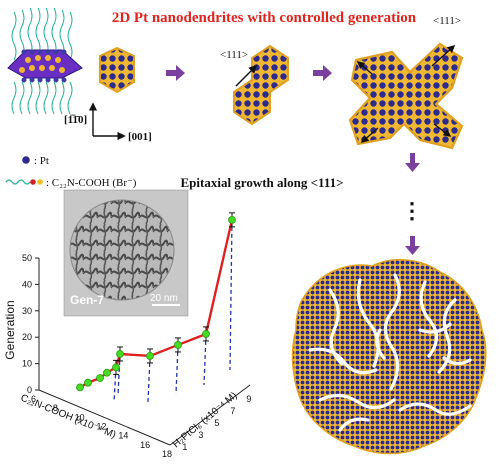  I want to click on legend: : Pt : C₂₂N-COOH (Br⁻), so click(71, 172).